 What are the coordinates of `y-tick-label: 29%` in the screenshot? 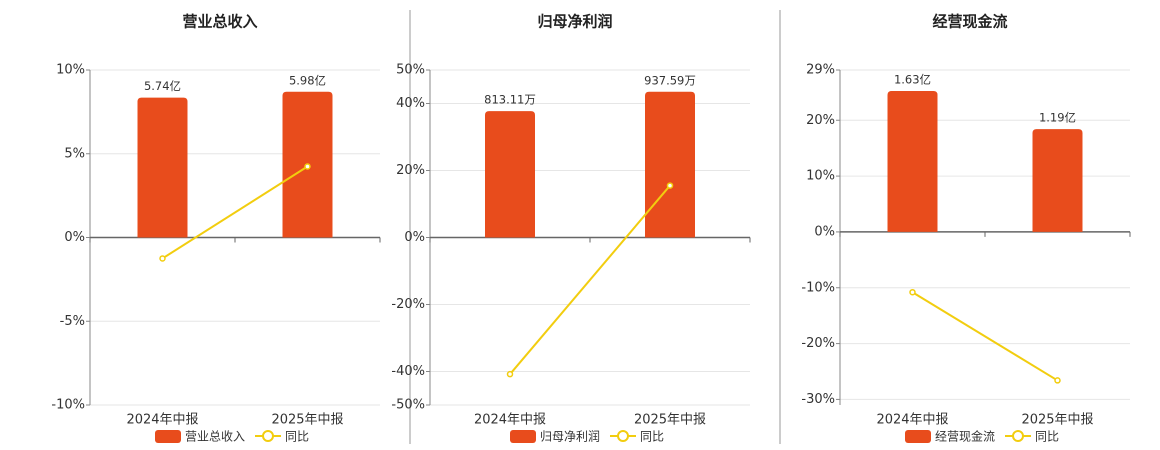 It's located at (820, 70).